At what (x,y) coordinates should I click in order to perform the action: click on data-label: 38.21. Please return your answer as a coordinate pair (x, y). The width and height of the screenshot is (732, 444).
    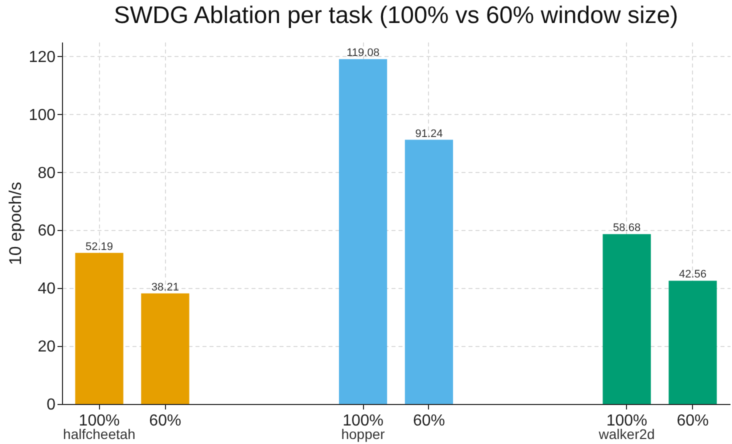
    Looking at the image, I should click on (165, 287).